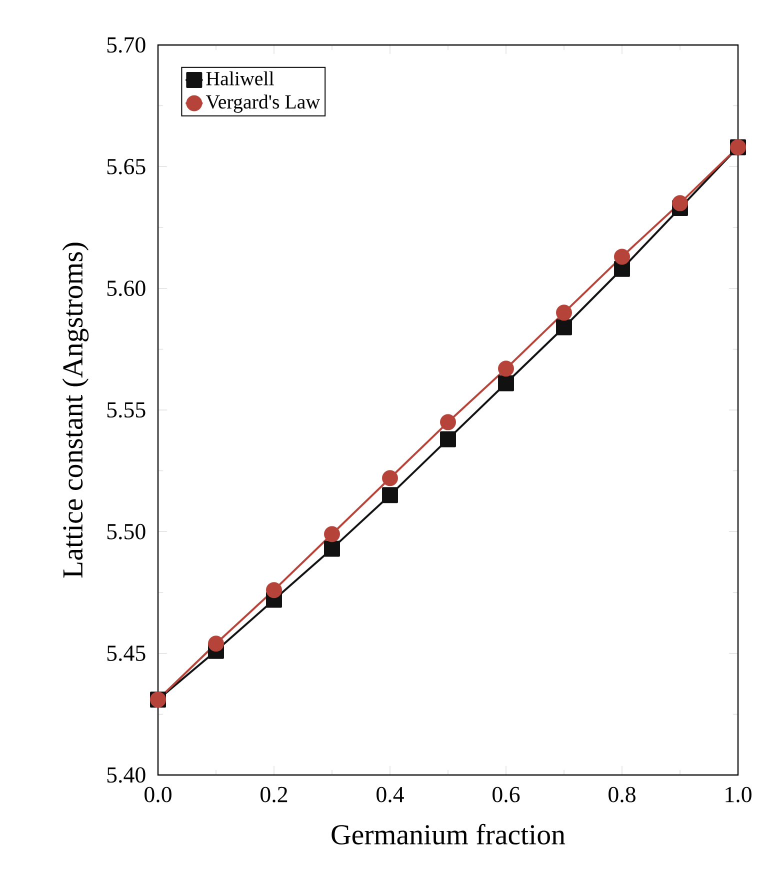 The width and height of the screenshot is (767, 876). What do you see at coordinates (126, 288) in the screenshot?
I see `y-tick-label: 5.60` at bounding box center [126, 288].